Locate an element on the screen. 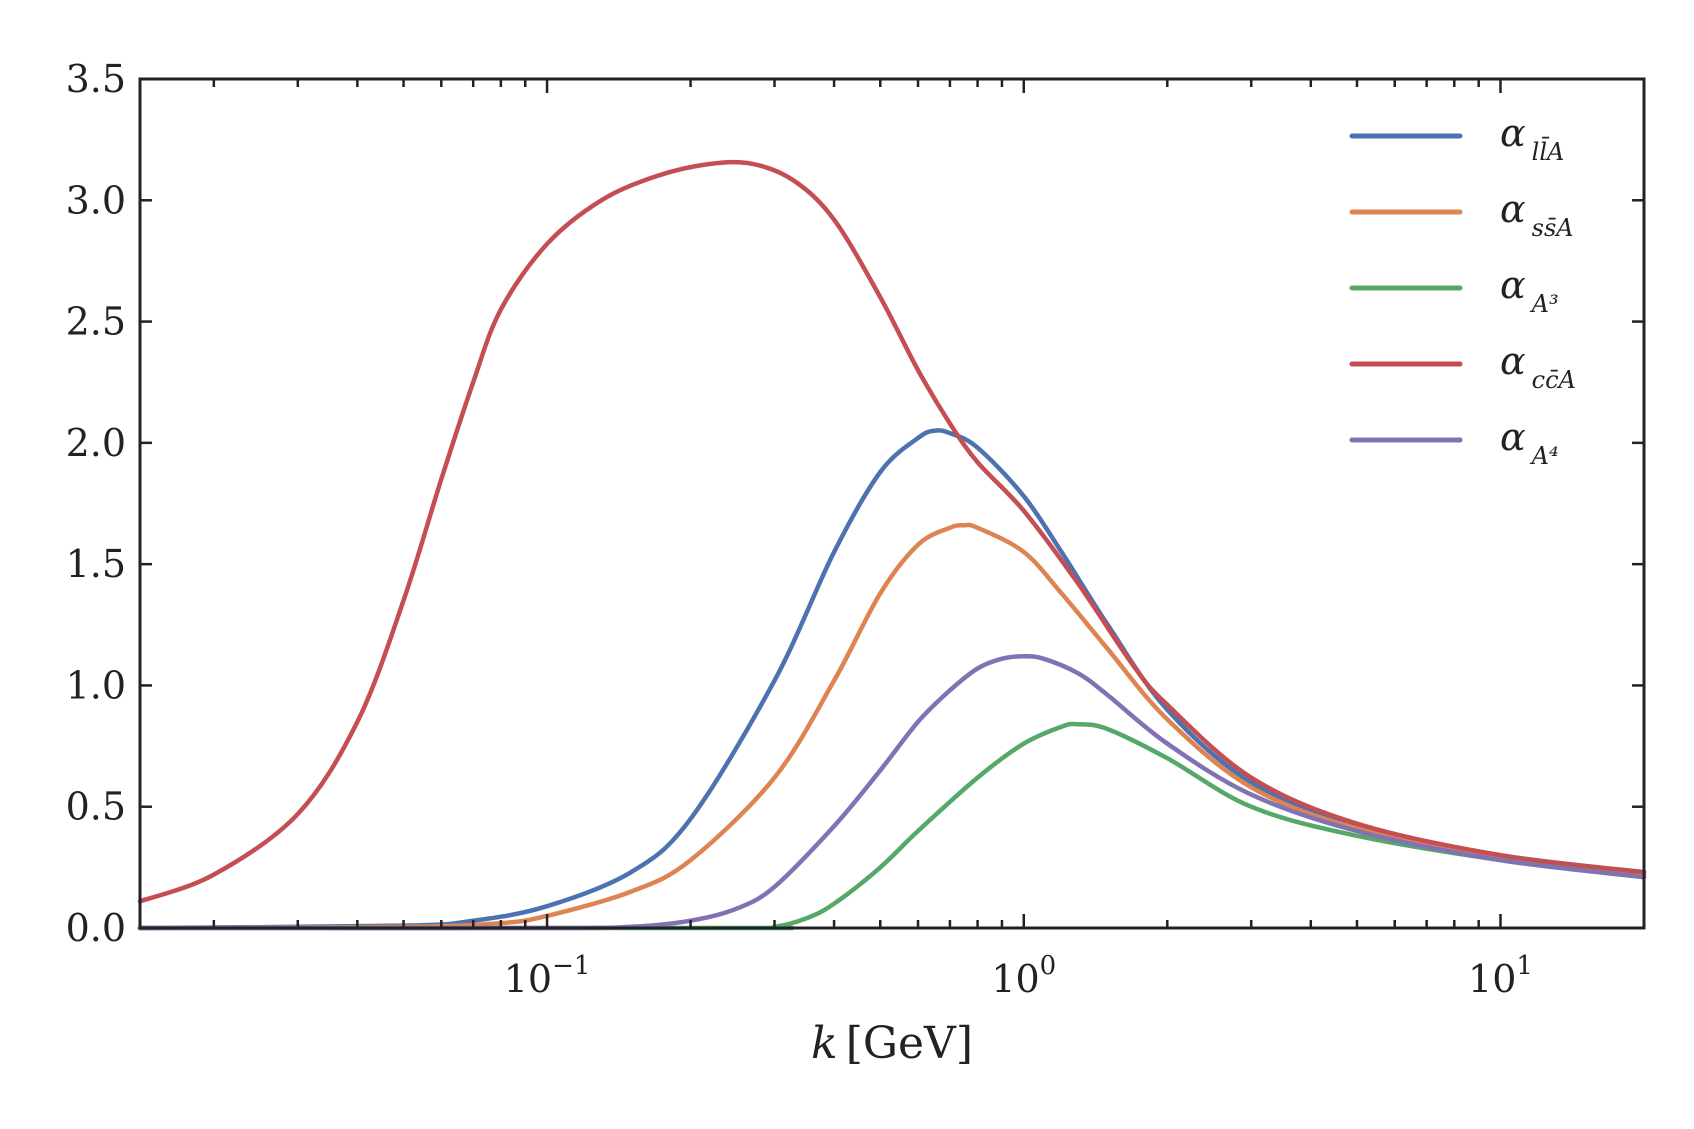  legend-label-4: α A⁴ is located at coordinates (1529, 442).